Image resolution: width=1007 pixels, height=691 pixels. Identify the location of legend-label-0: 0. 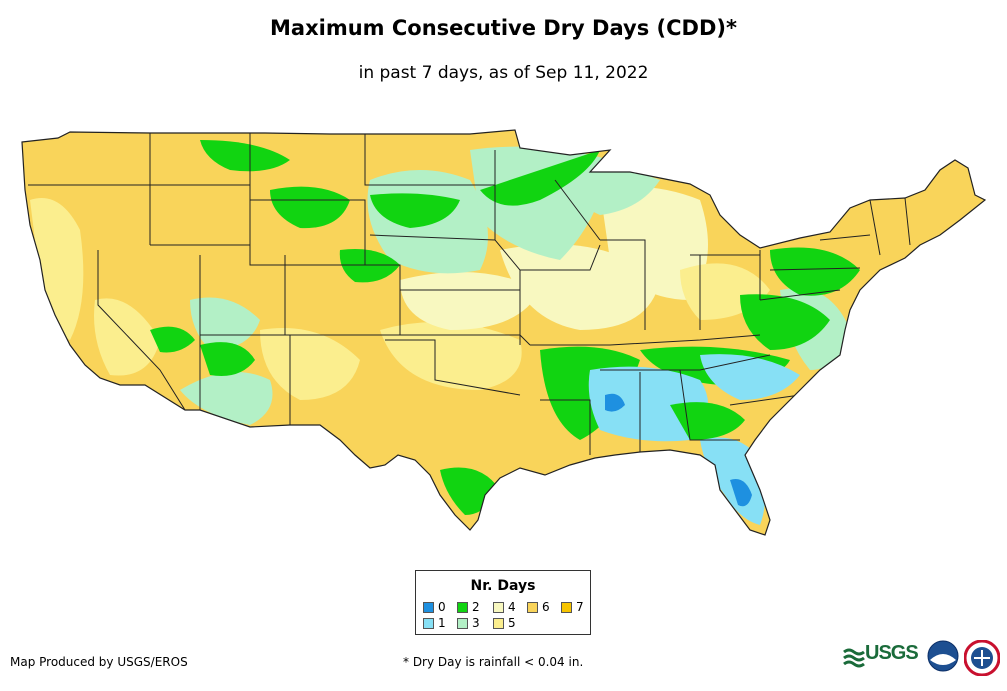
(442, 607).